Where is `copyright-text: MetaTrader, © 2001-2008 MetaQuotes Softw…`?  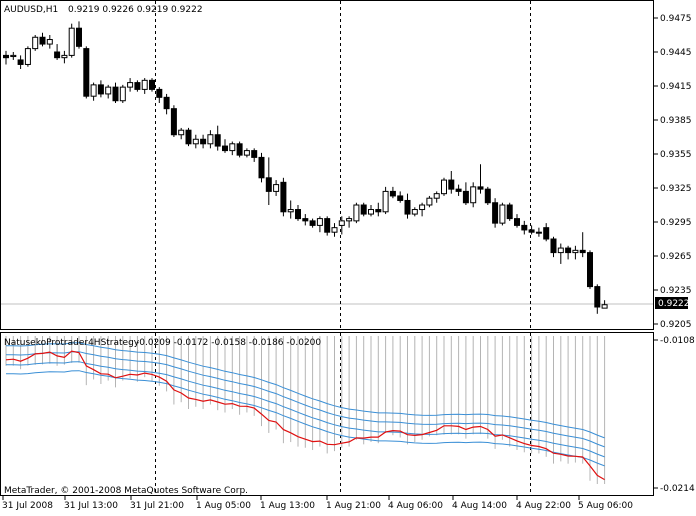 copyright-text: MetaTrader, © 2001-2008 MetaQuotes Softw… is located at coordinates (126, 491).